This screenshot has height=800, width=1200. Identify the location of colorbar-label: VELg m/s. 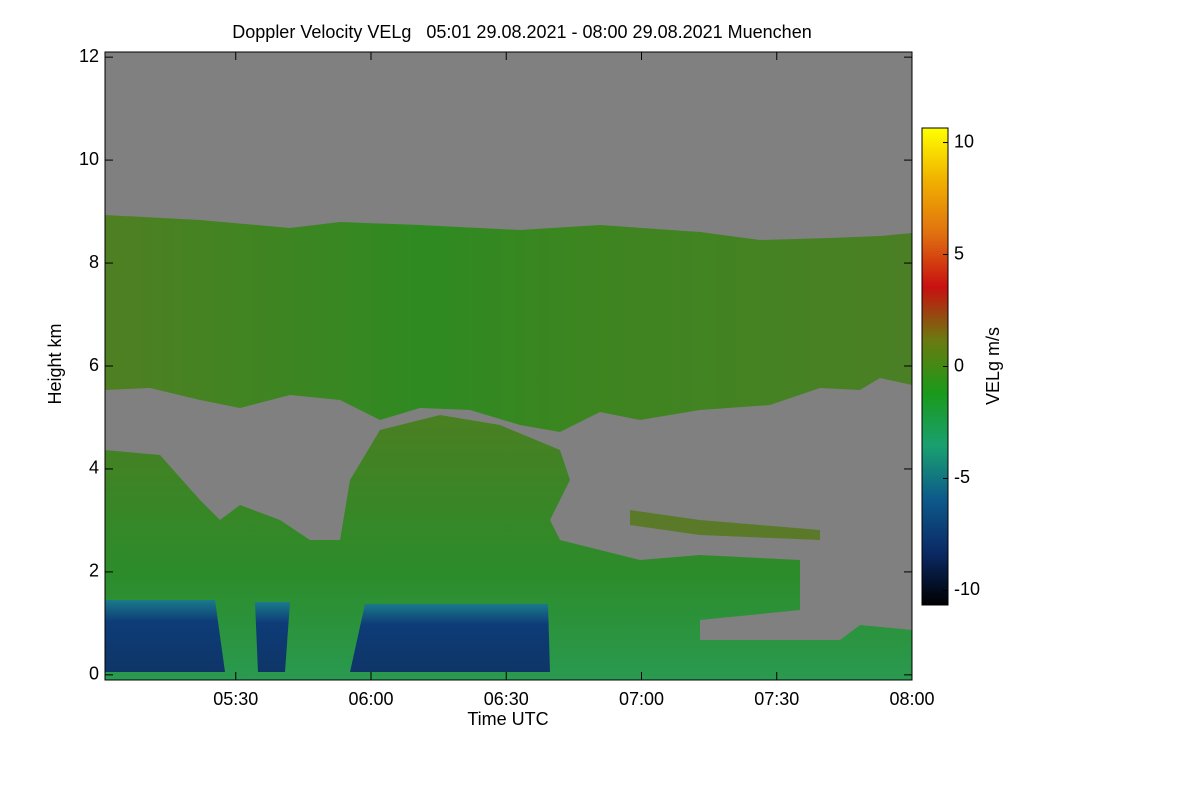
(993, 366).